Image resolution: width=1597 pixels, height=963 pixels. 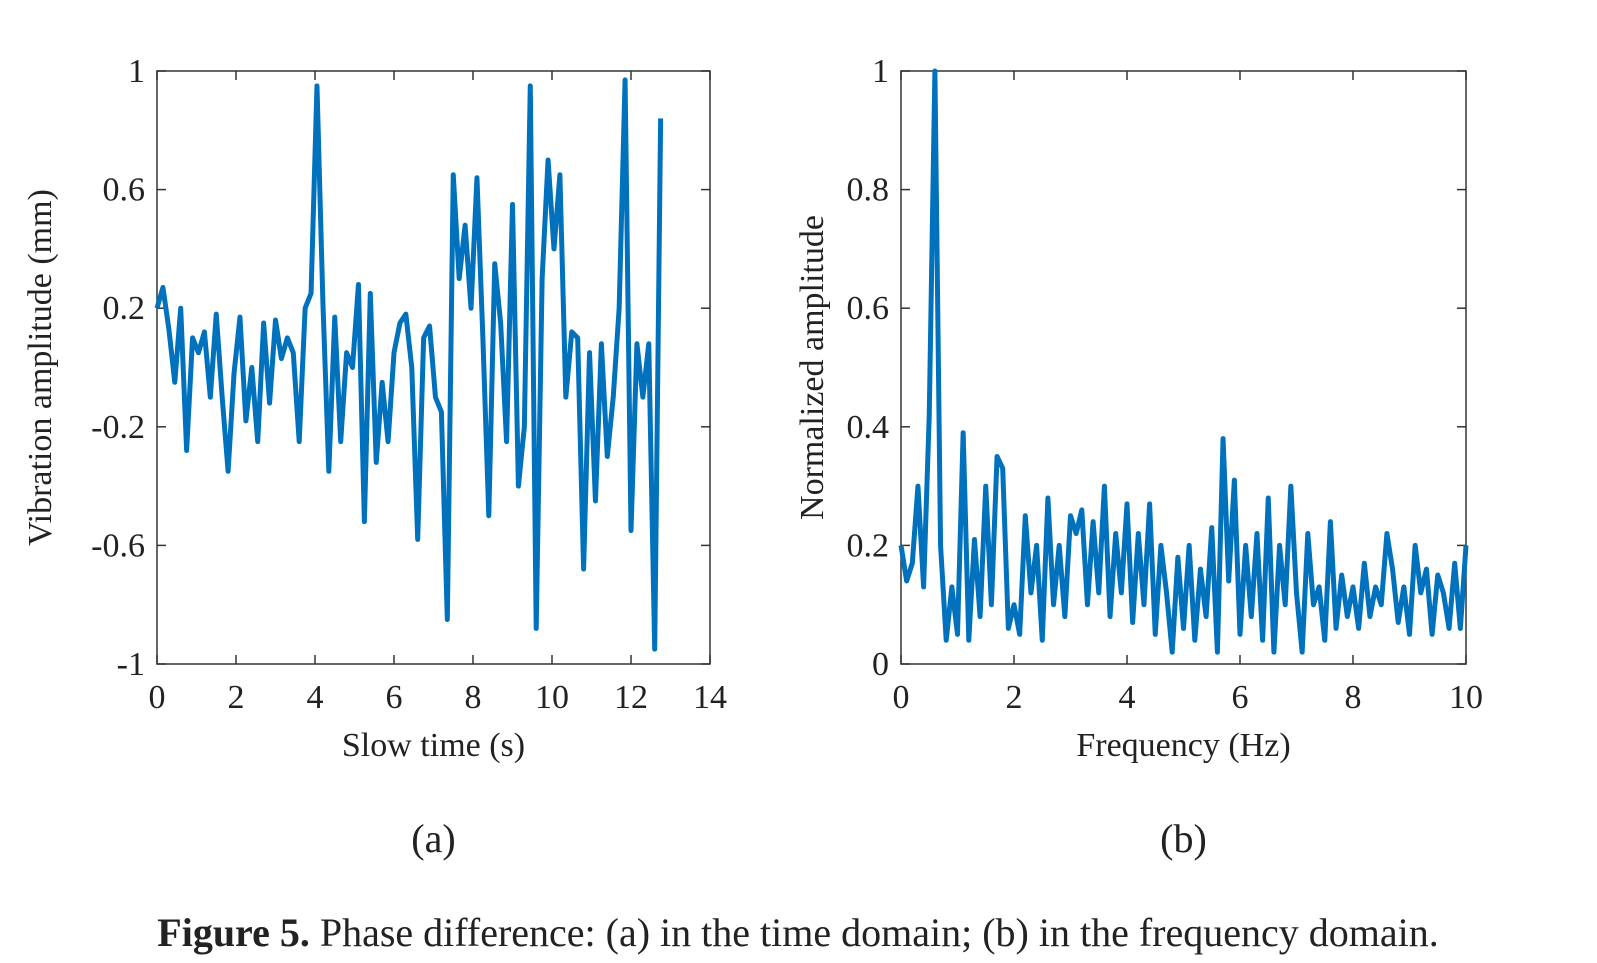 What do you see at coordinates (1183, 838) in the screenshot?
I see `panel-label: (b)` at bounding box center [1183, 838].